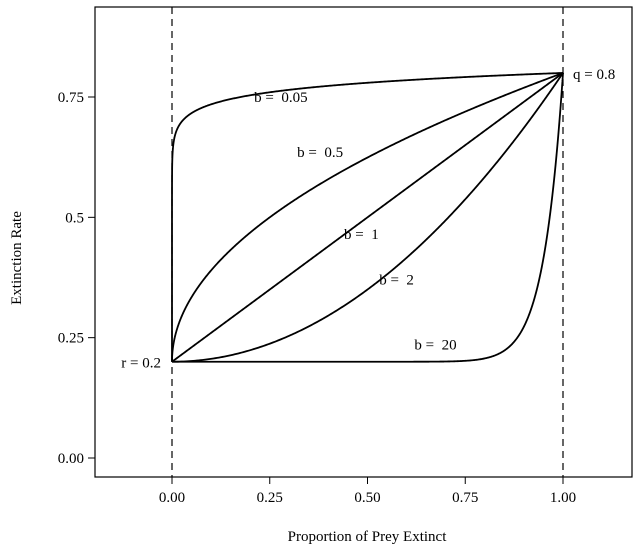 The image size is (638, 551). I want to click on y-tick-label: 0.25, so click(71, 339).